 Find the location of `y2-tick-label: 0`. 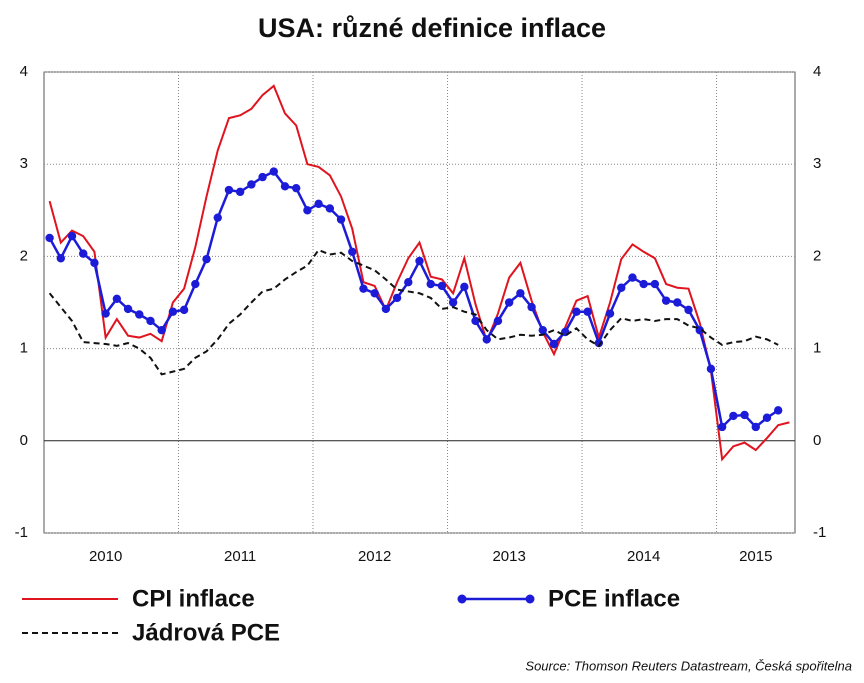

y2-tick-label: 0 is located at coordinates (817, 440).